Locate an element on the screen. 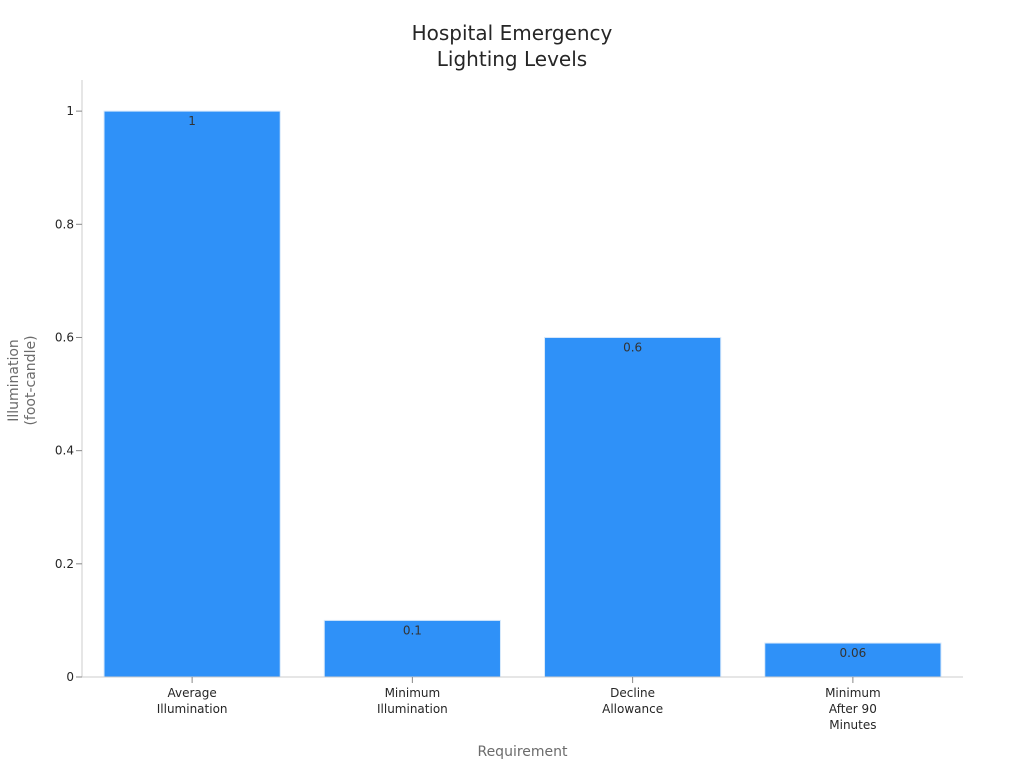  x-tick-label: Average Illumination is located at coordinates (192, 701).